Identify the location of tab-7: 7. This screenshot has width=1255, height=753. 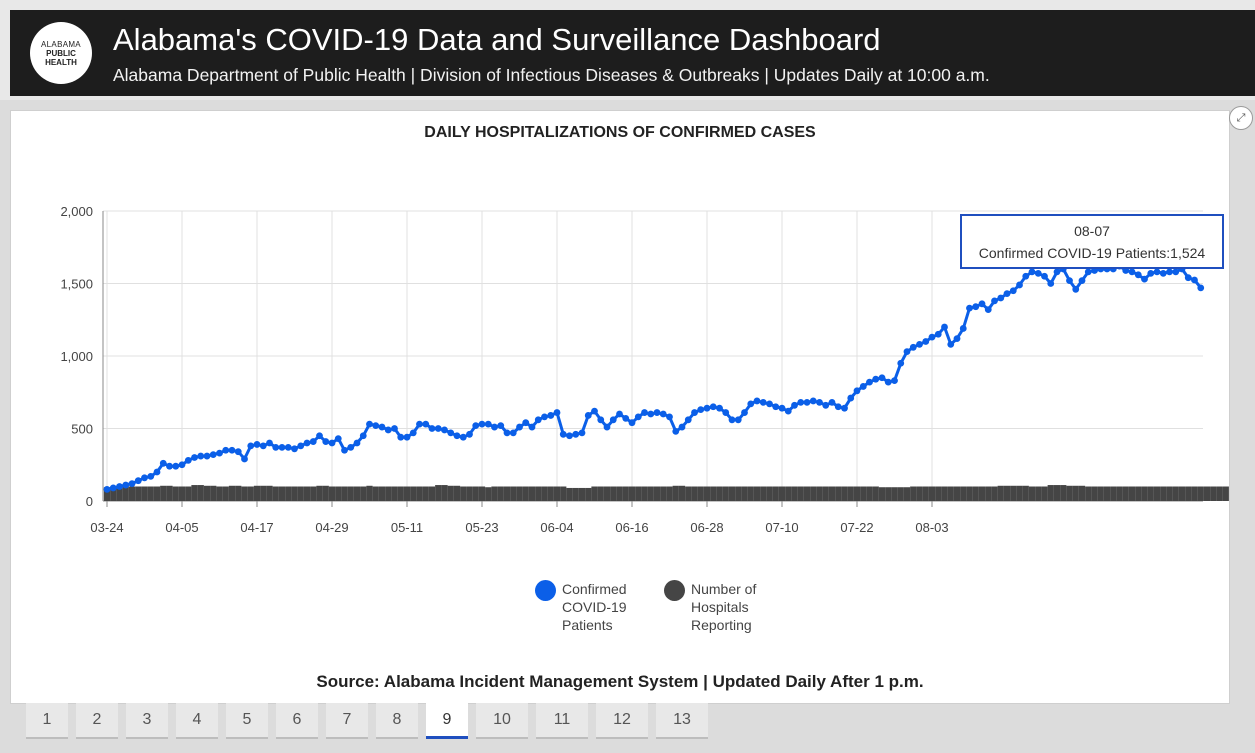
(347, 721).